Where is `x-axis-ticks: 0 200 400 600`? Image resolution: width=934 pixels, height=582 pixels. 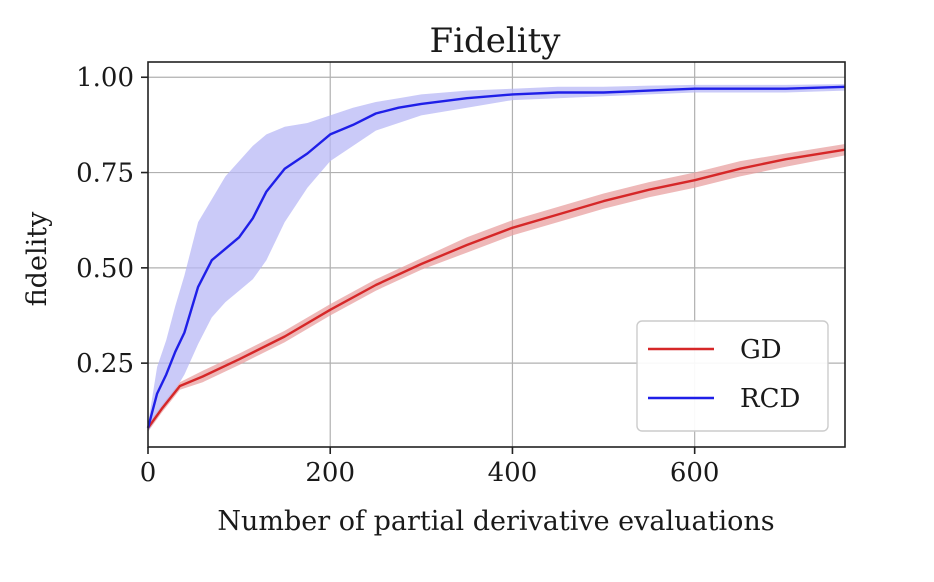
x-axis-ticks: 0 200 400 600 is located at coordinates (430, 467).